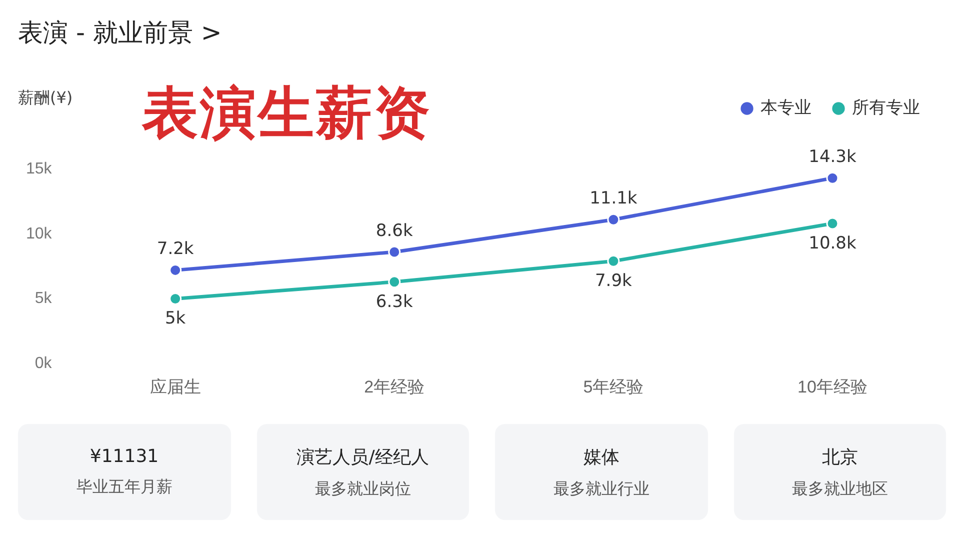  I want to click on data-label: 7.9k, so click(613, 281).